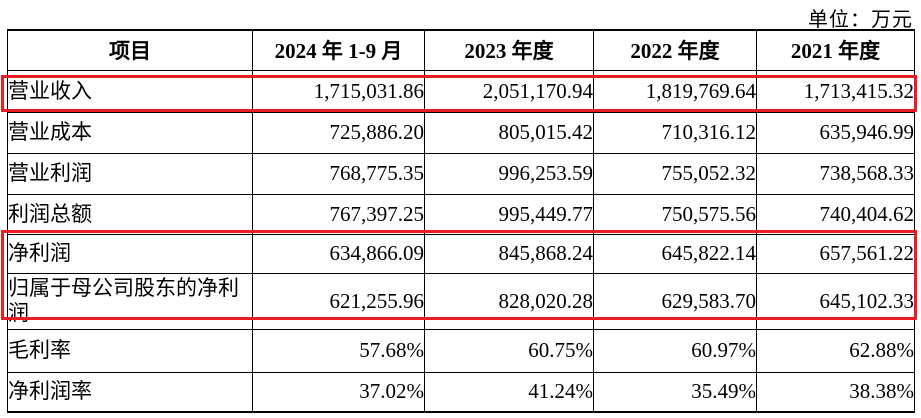 Image resolution: width=921 pixels, height=418 pixels. What do you see at coordinates (675, 301) in the screenshot?
I see `row-value: 629,583.70` at bounding box center [675, 301].